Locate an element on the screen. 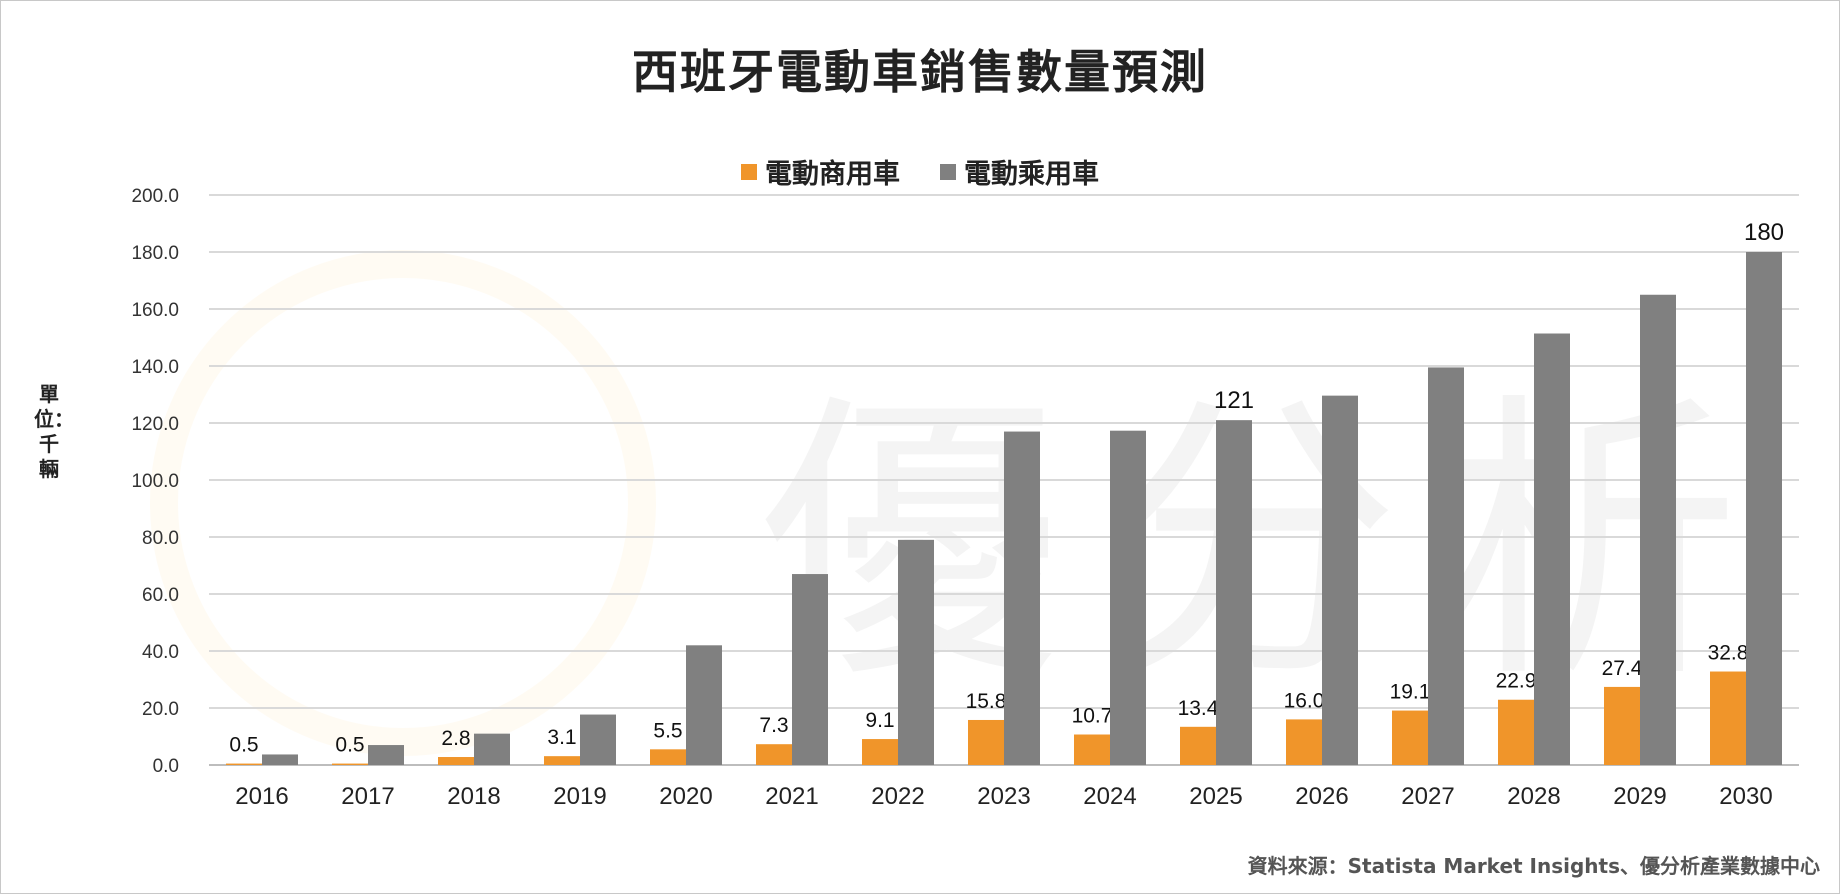  data-label: 2.8 is located at coordinates (455, 738).